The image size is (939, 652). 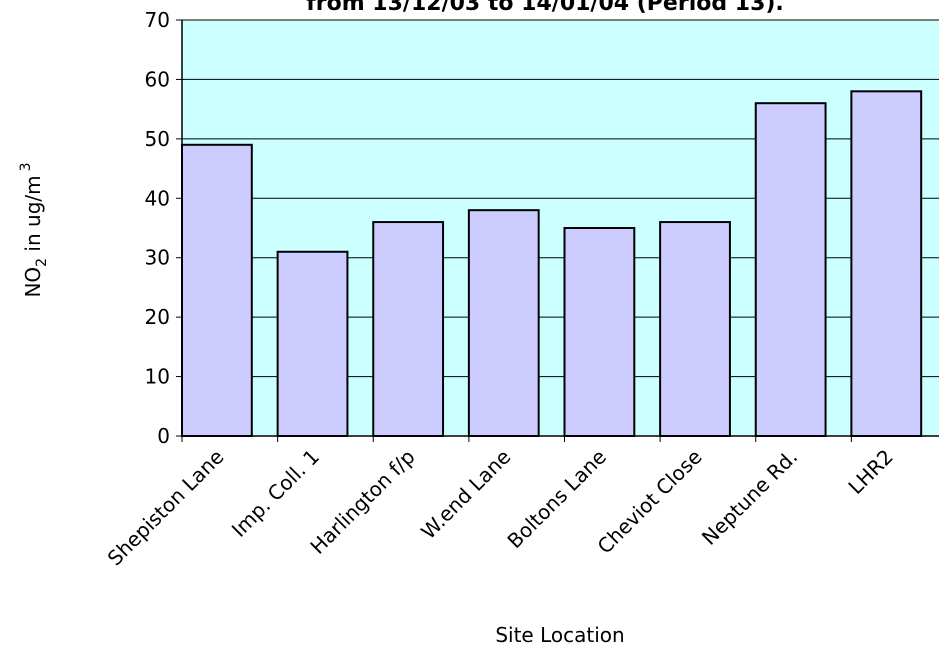 What do you see at coordinates (157, 20) in the screenshot?
I see `y-tick-label: 70` at bounding box center [157, 20].